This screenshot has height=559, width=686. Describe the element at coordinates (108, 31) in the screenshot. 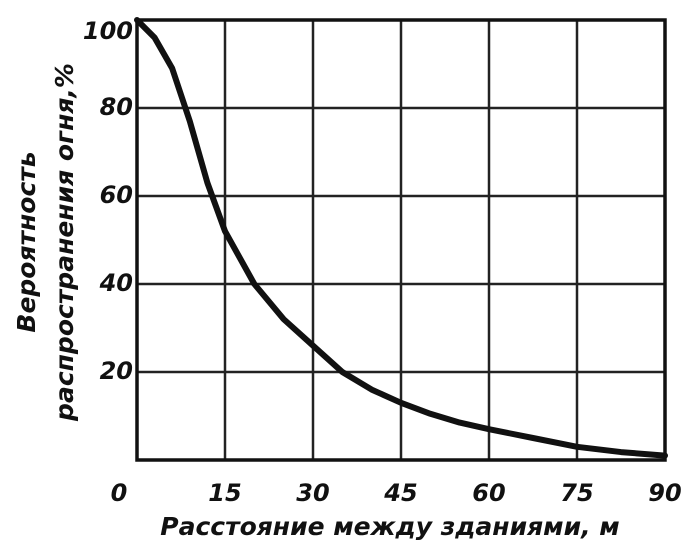

I see `y-tick-label: 100` at that location.